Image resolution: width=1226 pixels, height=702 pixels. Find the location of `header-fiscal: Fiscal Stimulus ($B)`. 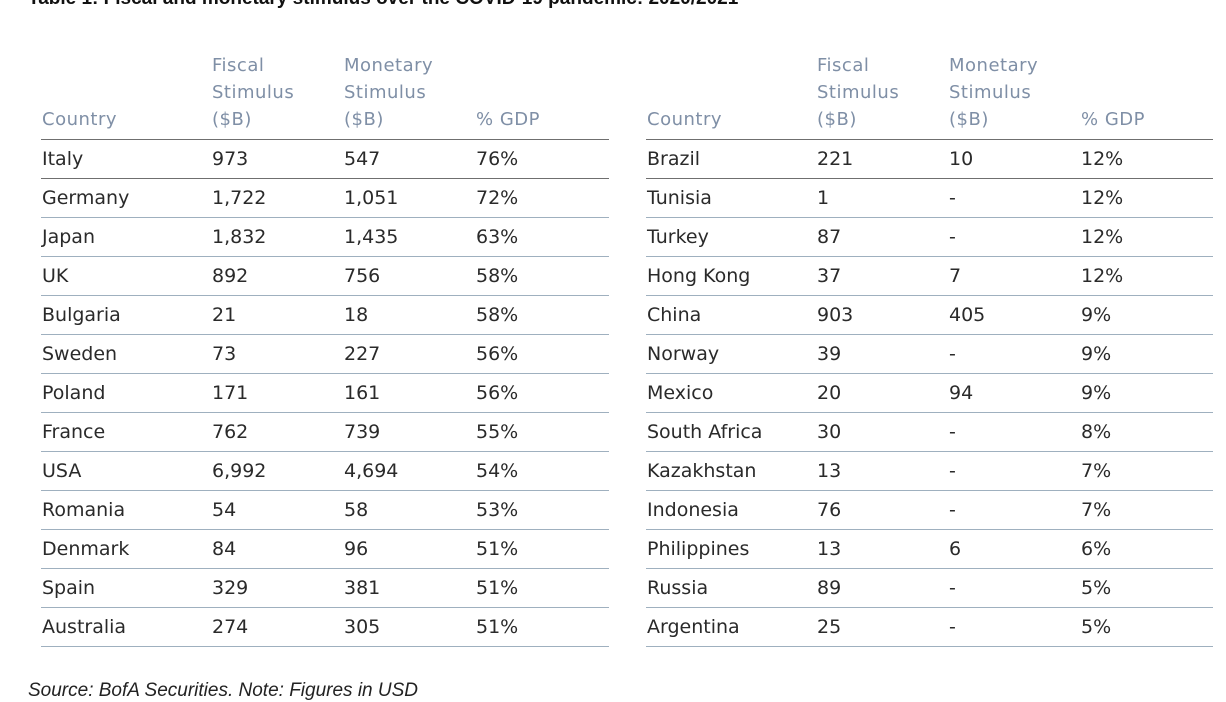

header-fiscal: Fiscal Stimulus ($B) is located at coordinates (882, 96).